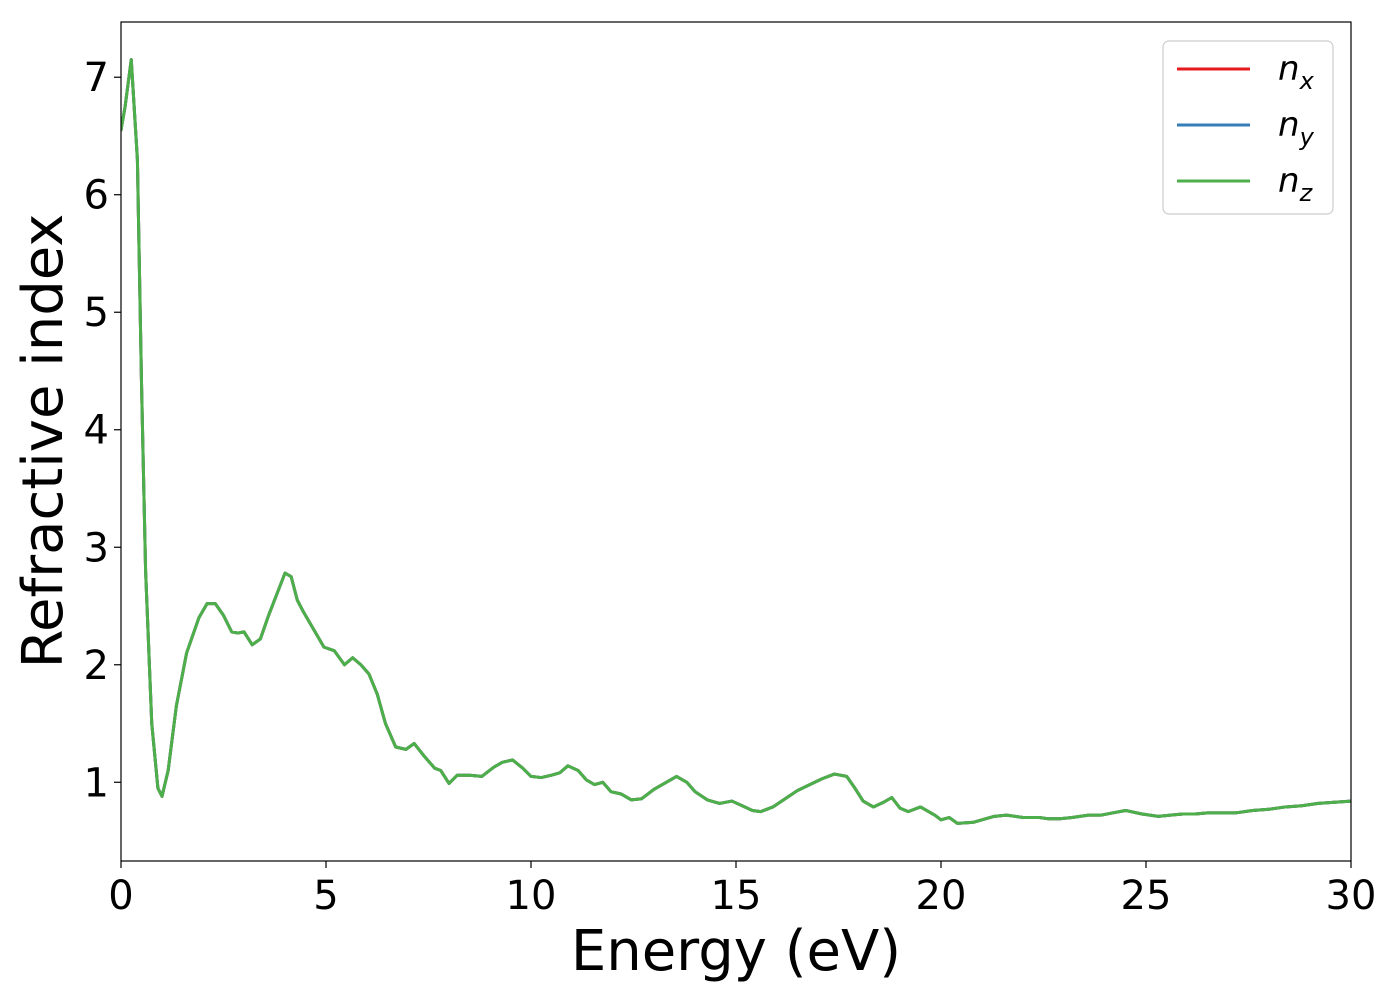 The height and width of the screenshot is (1000, 1400). What do you see at coordinates (1351, 896) in the screenshot?
I see `x-tick-label: 30` at bounding box center [1351, 896].